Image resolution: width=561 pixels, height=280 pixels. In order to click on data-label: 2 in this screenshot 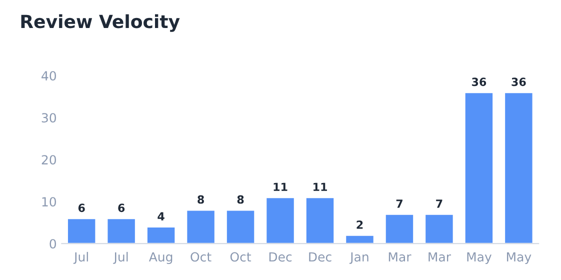, I will do `click(359, 224)`.